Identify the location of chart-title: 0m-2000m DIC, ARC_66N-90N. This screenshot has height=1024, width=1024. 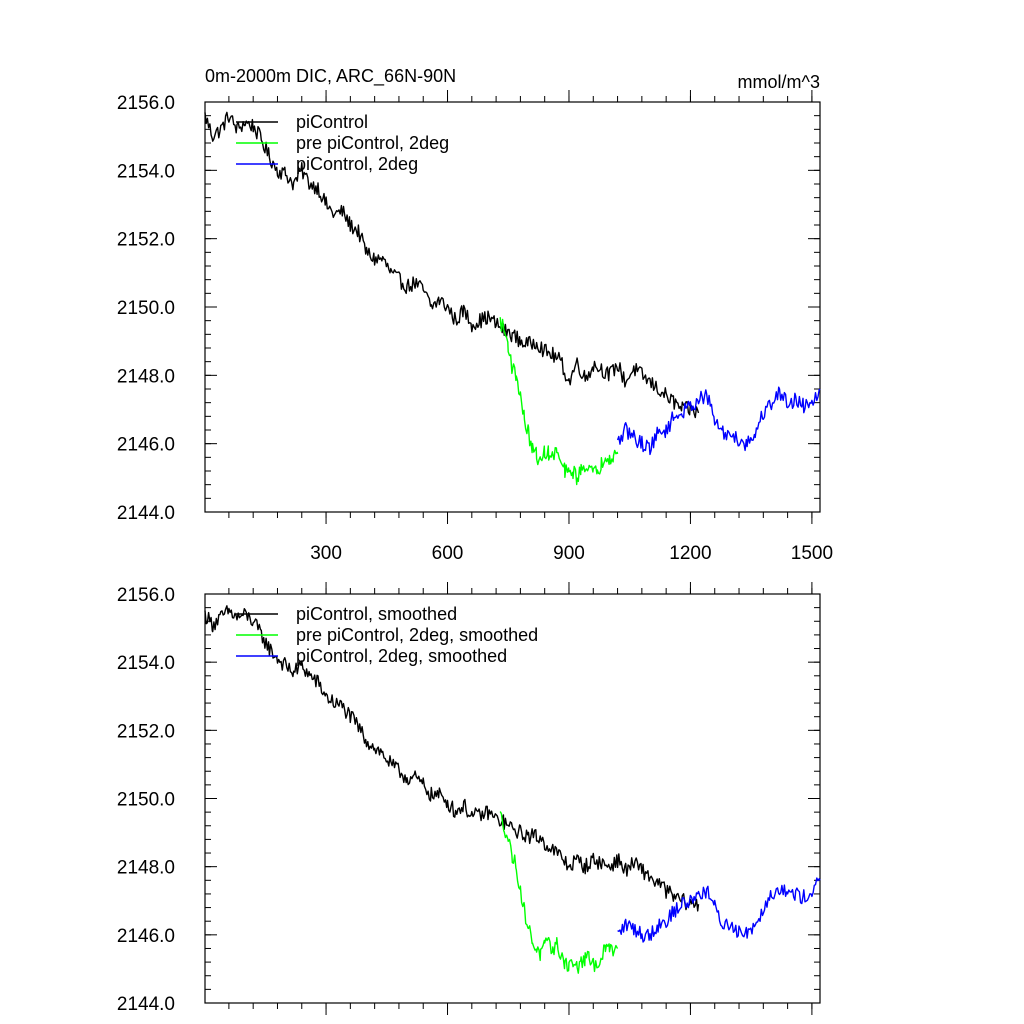
(330, 76).